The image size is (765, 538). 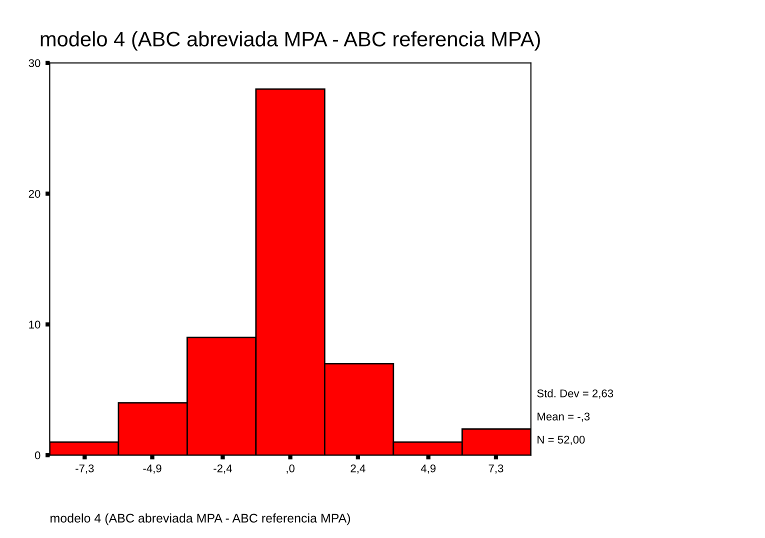 I want to click on x-tick-label: ,0, so click(x=290, y=469).